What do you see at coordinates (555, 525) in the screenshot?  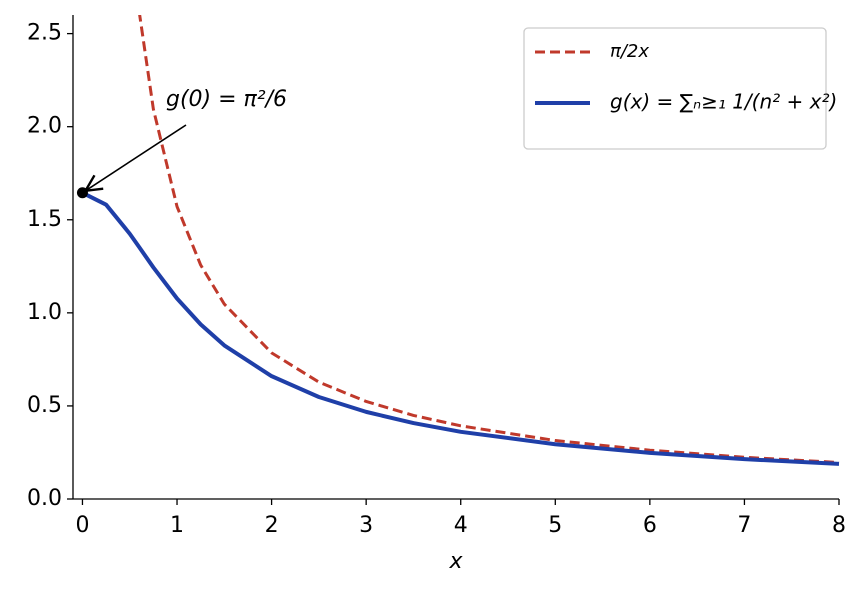 I see `x-tick-label: 5` at bounding box center [555, 525].